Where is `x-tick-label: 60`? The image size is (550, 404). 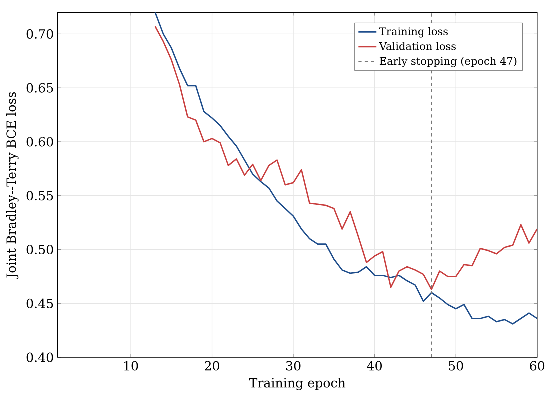
x-tick-label: 60 is located at coordinates (537, 366).